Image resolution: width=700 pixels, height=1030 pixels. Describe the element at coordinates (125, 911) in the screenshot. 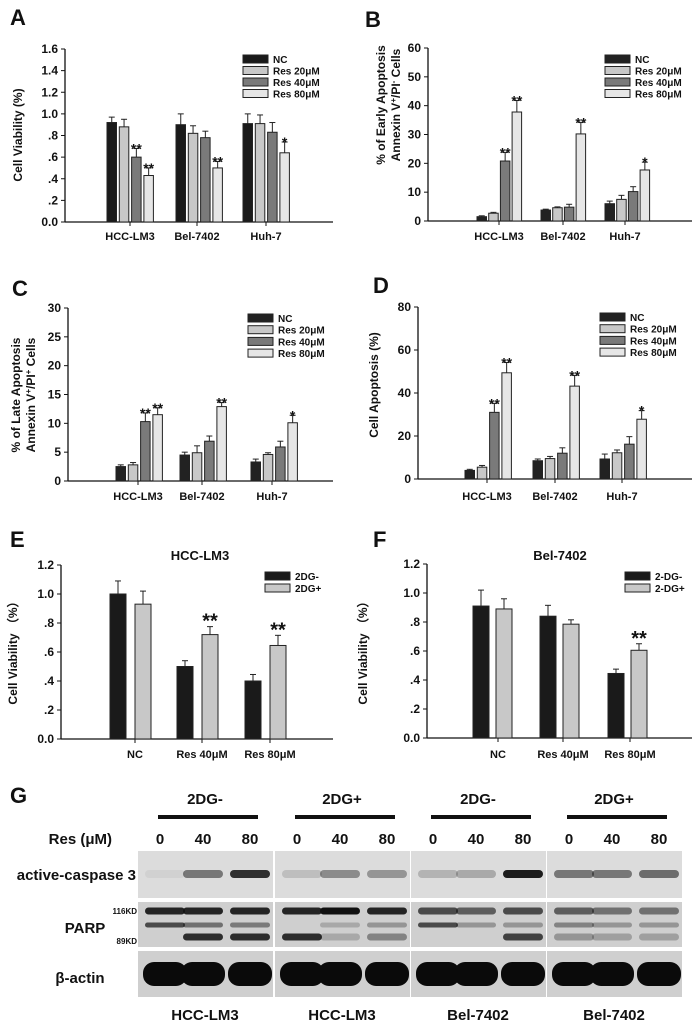

I see `marker-116kd: 116KD` at that location.